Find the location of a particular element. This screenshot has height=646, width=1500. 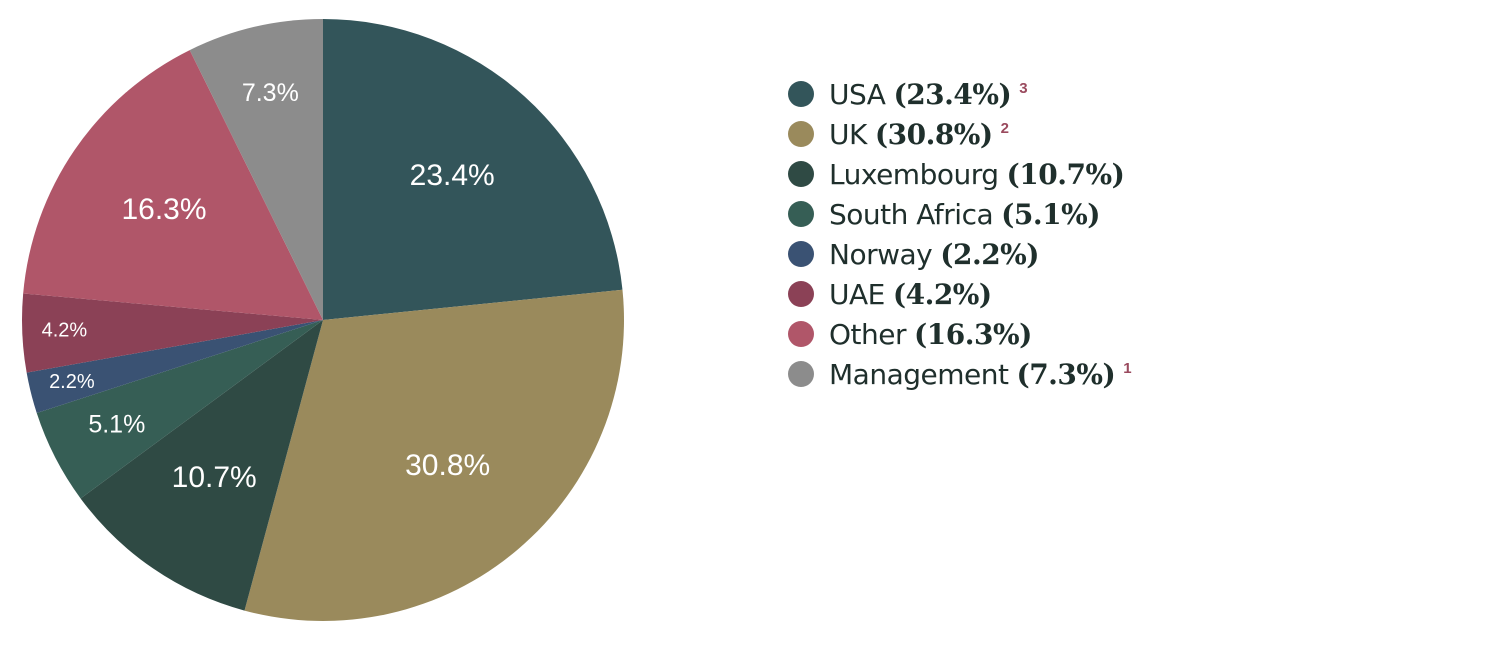

legend-note: 3 is located at coordinates (1023, 88).